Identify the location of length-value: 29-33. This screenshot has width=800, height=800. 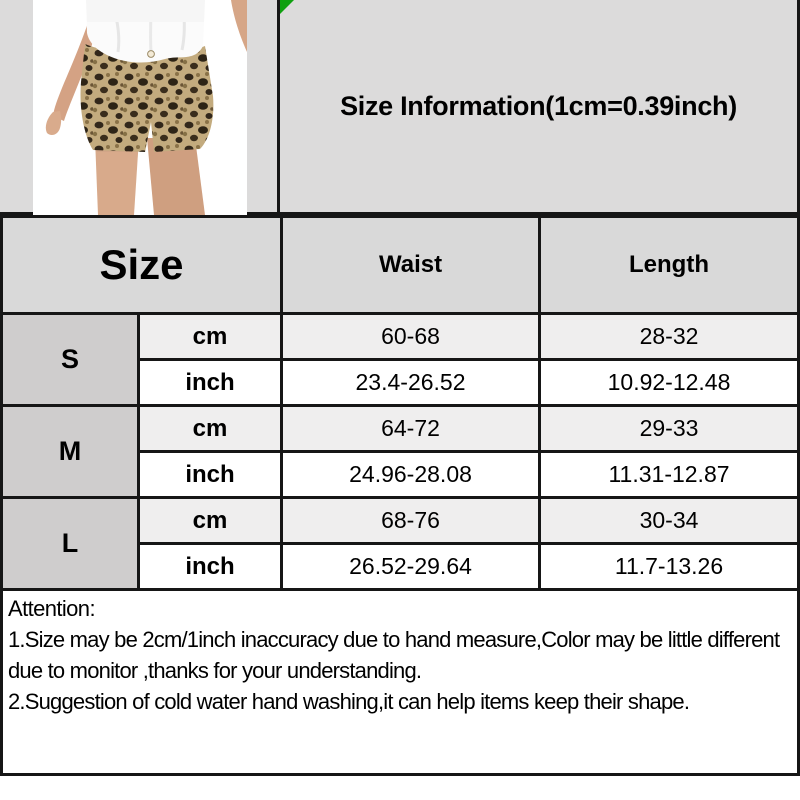
(669, 428).